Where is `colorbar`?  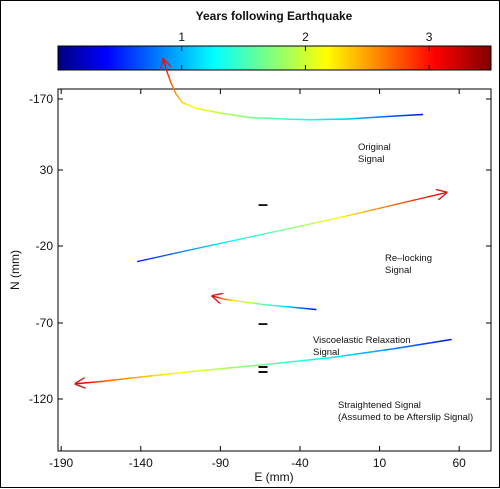
colorbar is located at coordinates (274, 58).